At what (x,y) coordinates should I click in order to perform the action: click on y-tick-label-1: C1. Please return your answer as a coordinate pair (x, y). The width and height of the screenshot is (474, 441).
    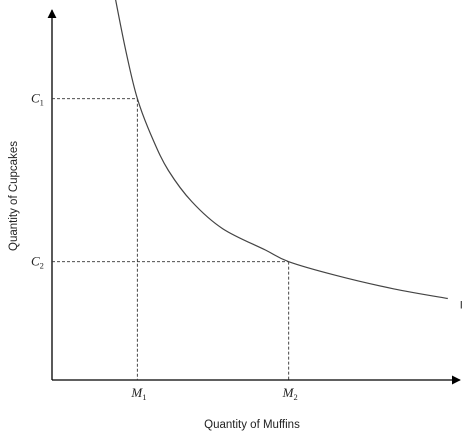
    Looking at the image, I should click on (37, 99).